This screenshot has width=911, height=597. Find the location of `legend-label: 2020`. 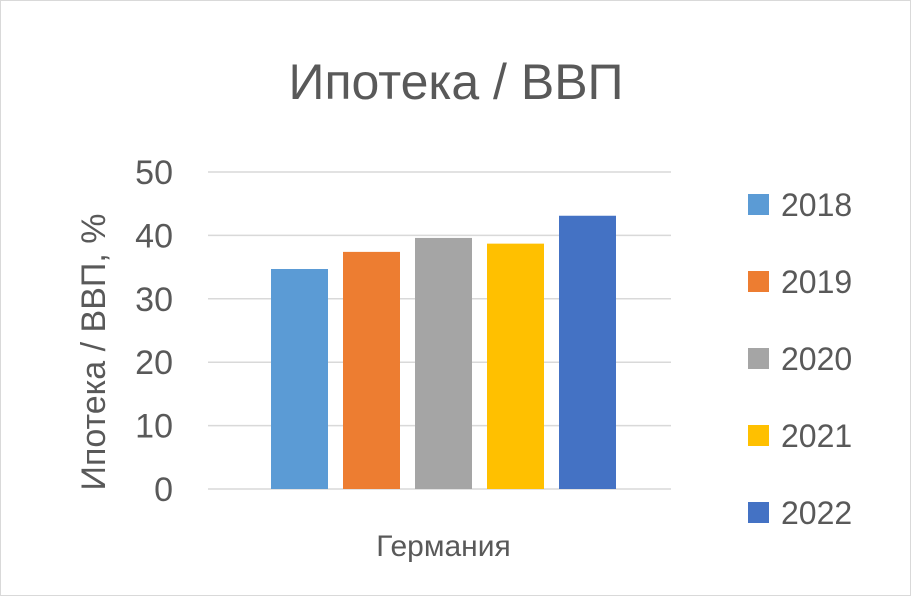

legend-label: 2020 is located at coordinates (816, 359).